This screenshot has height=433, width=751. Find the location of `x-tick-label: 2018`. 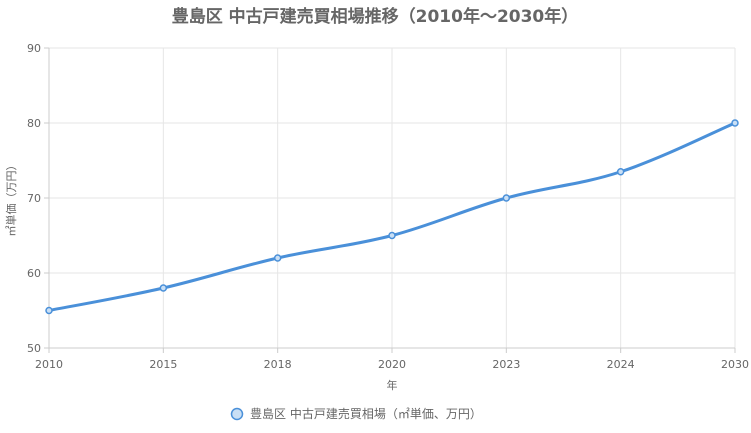

x-tick-label: 2018 is located at coordinates (278, 364).